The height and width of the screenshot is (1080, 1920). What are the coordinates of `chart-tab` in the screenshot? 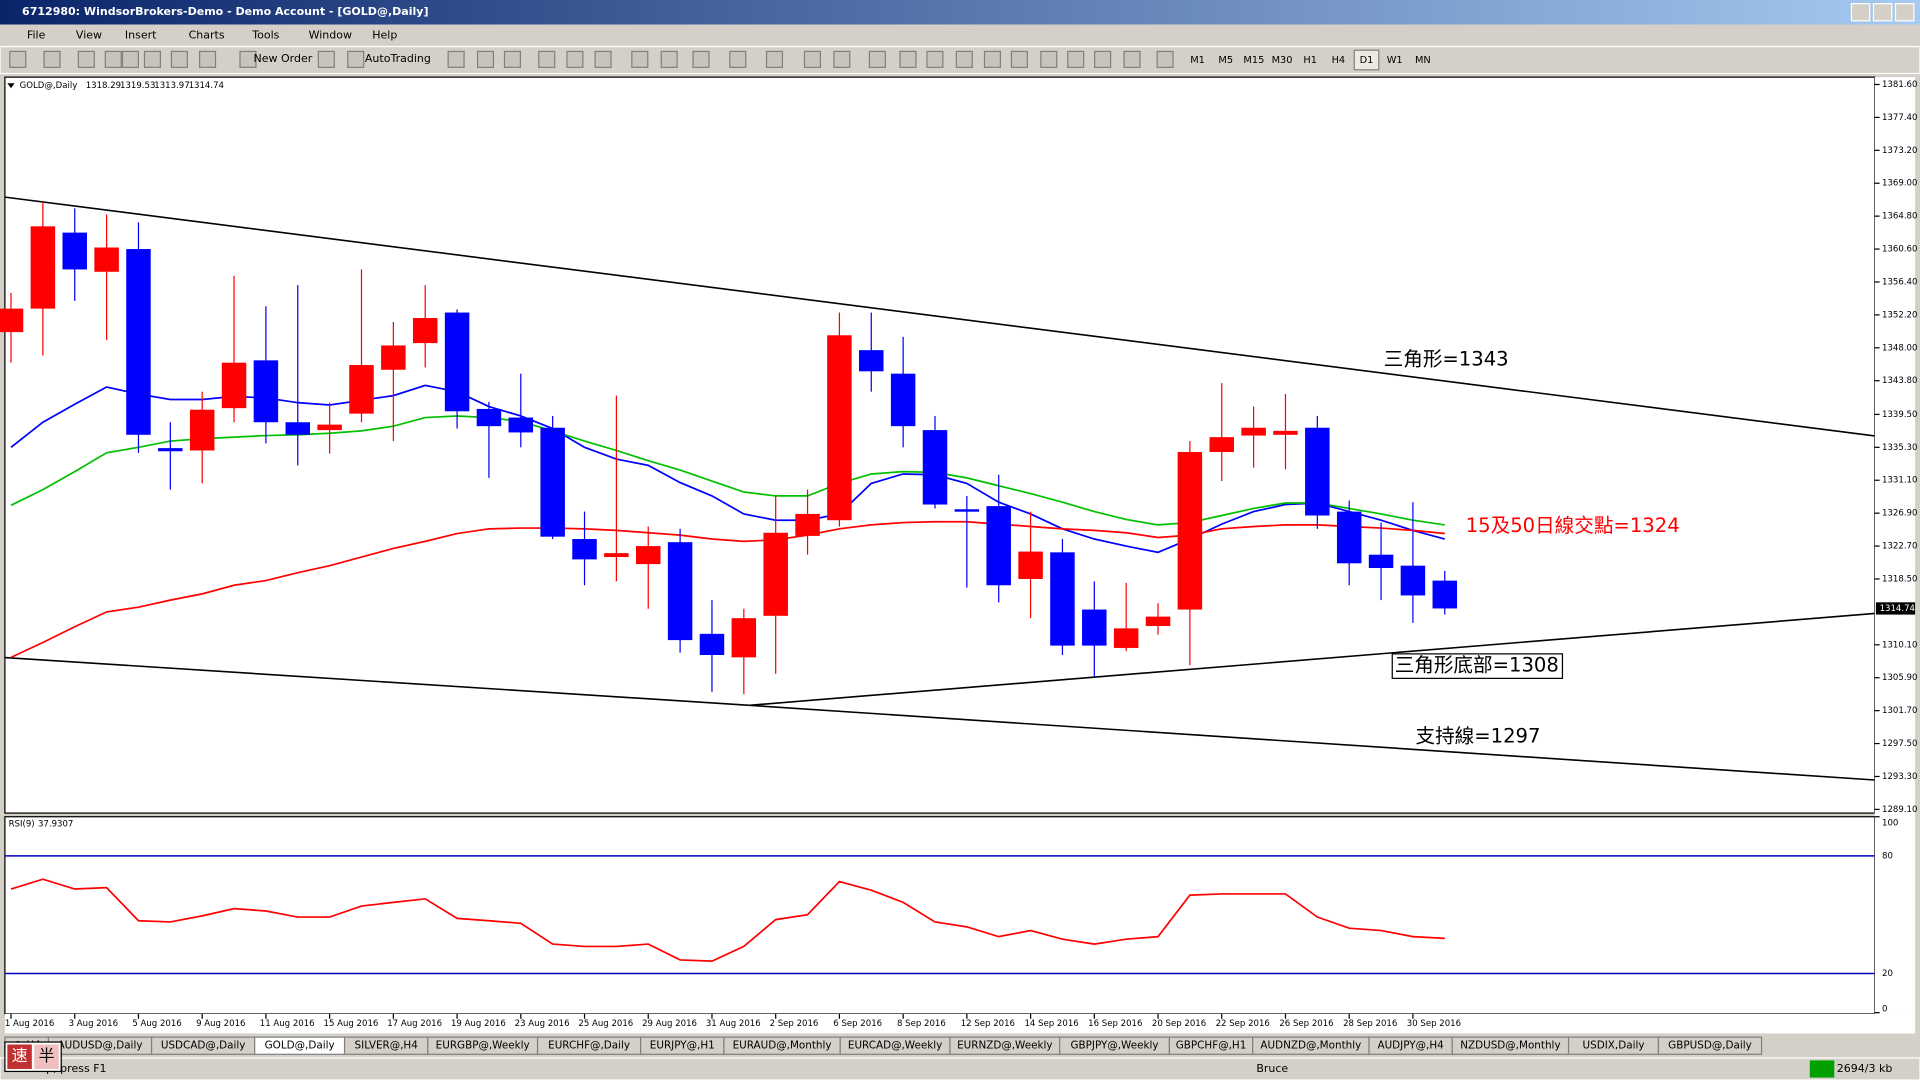 It's located at (1710, 1045).